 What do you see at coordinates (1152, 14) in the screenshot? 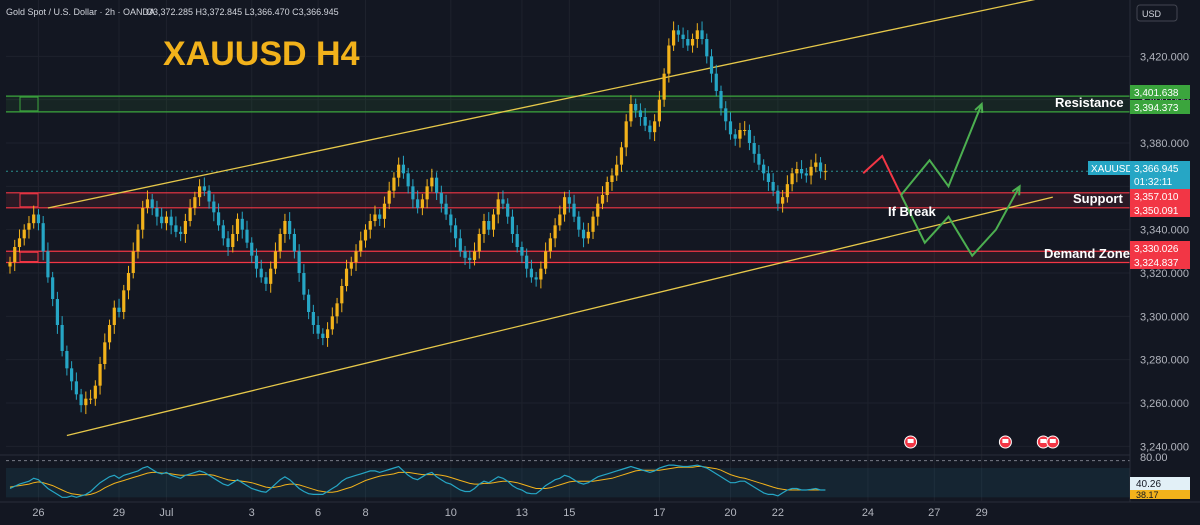
I see `currency-label: USD` at bounding box center [1152, 14].